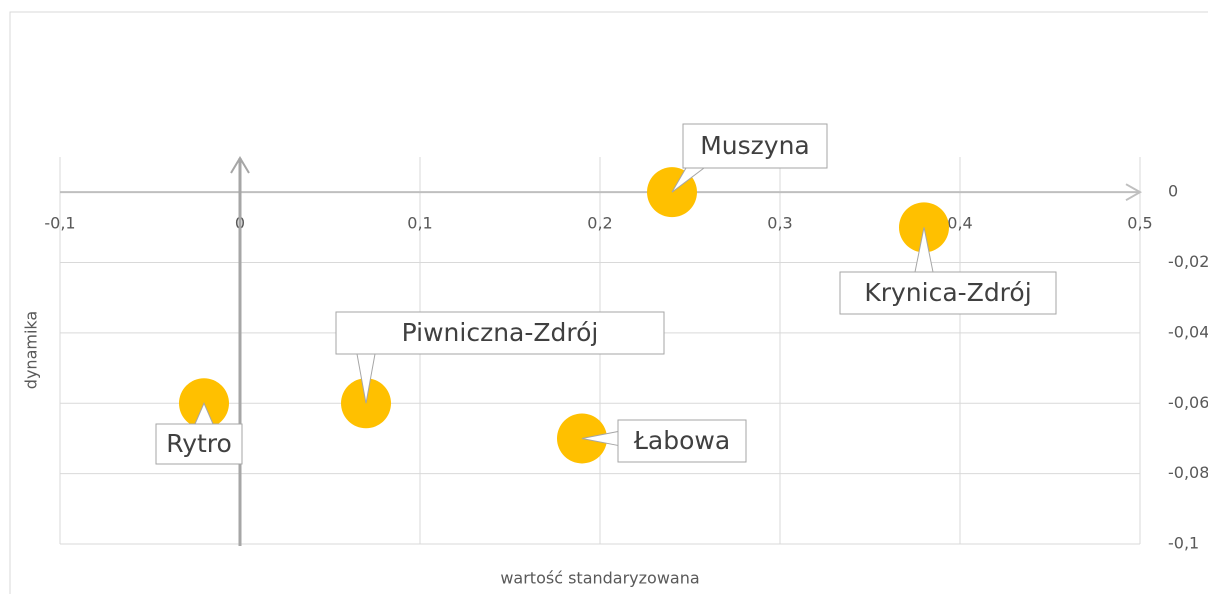 This screenshot has height=594, width=1208. I want to click on point-label: Muszyna, so click(755, 145).